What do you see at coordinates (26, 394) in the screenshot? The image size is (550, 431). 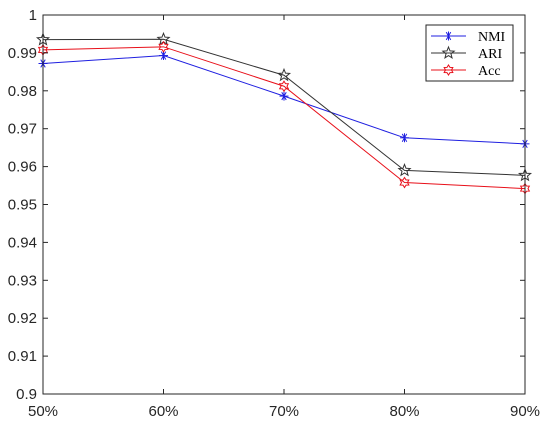 I see `y-tick-label: 0.9` at bounding box center [26, 394].